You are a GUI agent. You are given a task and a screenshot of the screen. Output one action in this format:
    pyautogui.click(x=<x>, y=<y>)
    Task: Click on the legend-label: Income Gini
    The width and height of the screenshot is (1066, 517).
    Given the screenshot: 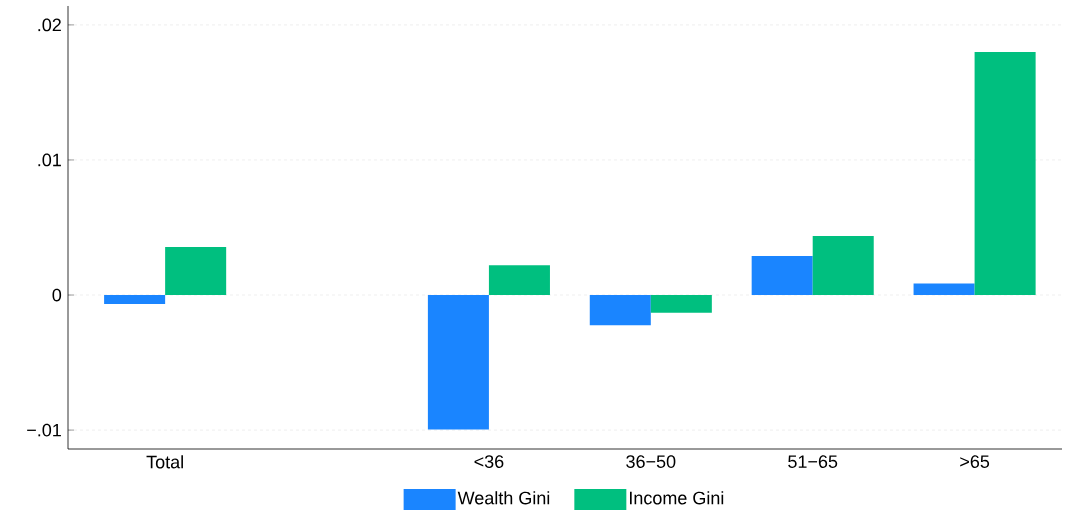 What is the action you would take?
    pyautogui.click(x=677, y=498)
    